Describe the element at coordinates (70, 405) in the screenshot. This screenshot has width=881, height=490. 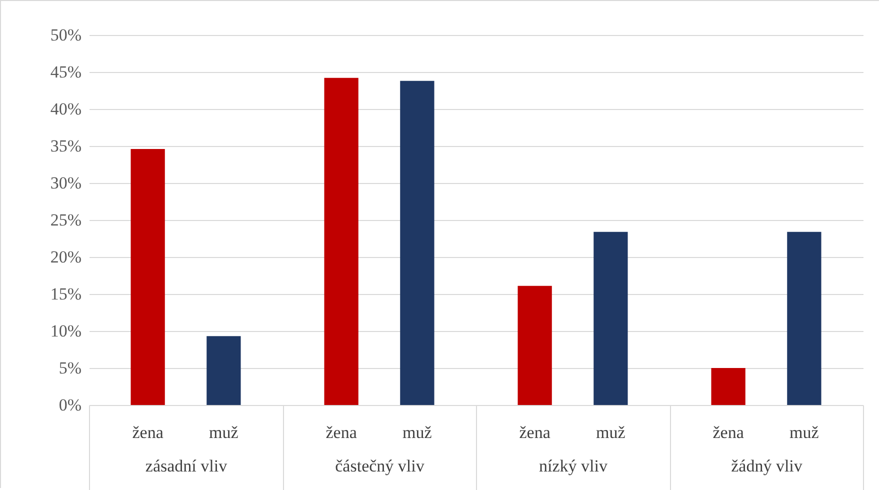
I see `y-tick-label: 0%` at that location.